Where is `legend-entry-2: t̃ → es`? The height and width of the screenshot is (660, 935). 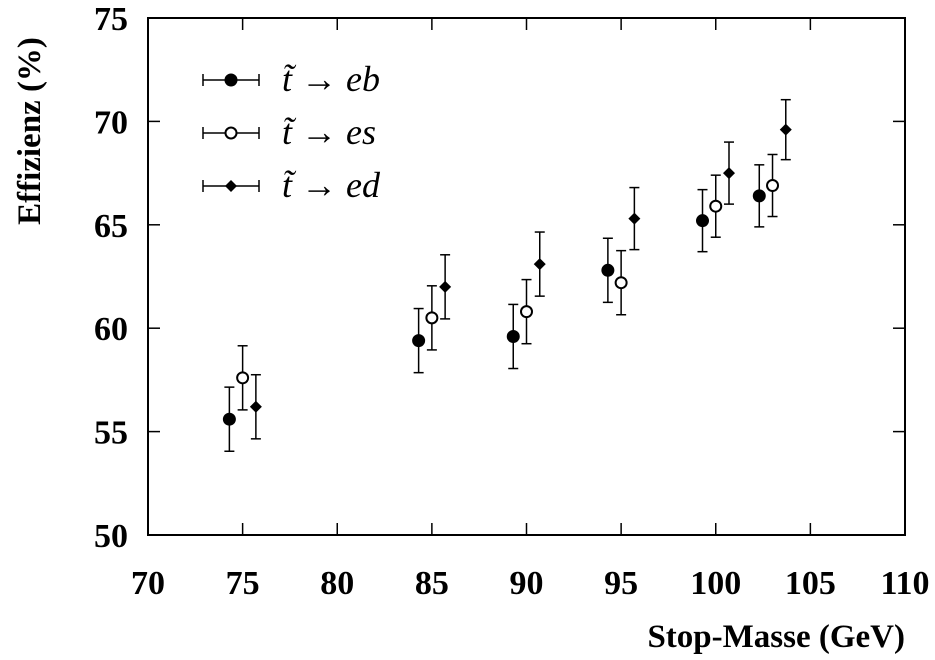
legend-entry-2: t̃ → es is located at coordinates (289, 132).